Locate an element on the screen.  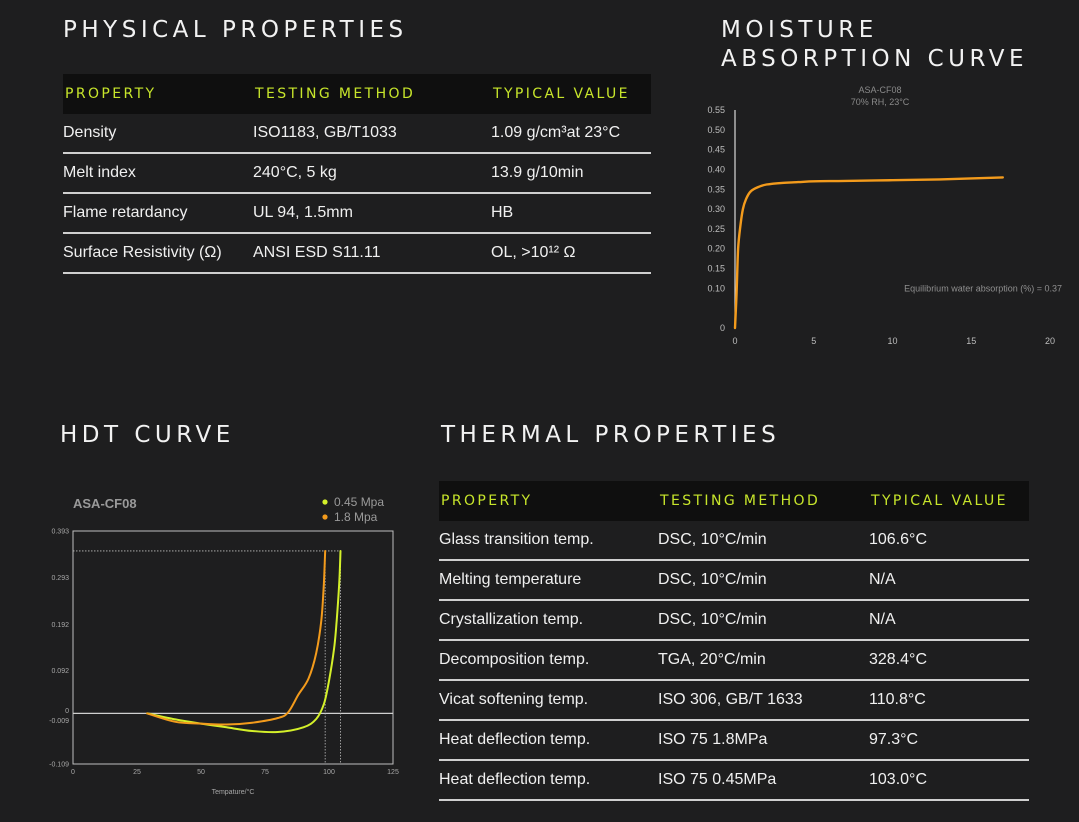
y-tick-label: 0.092 is located at coordinates (60, 671).